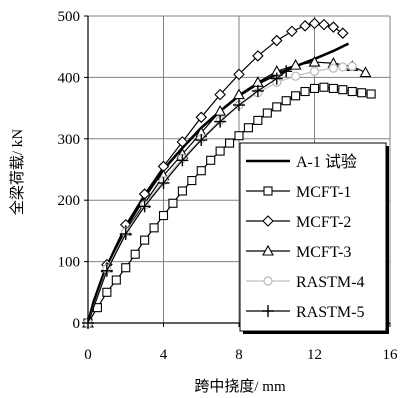  What do you see at coordinates (69, 17) in the screenshot?
I see `y-tick-label: 500` at bounding box center [69, 17].